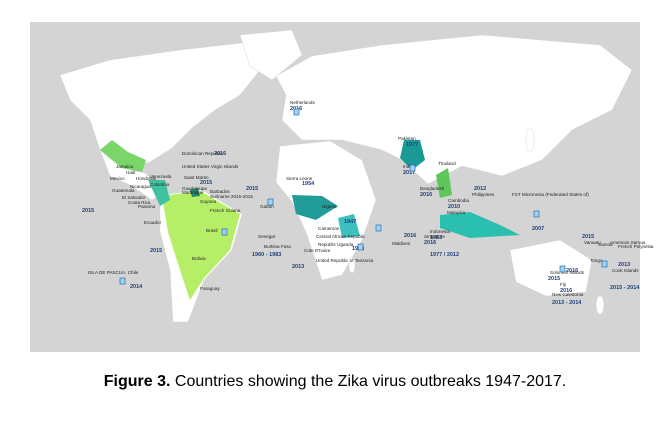  Describe the element at coordinates (412, 145) in the screenshot. I see `map-label: 1977` at that location.